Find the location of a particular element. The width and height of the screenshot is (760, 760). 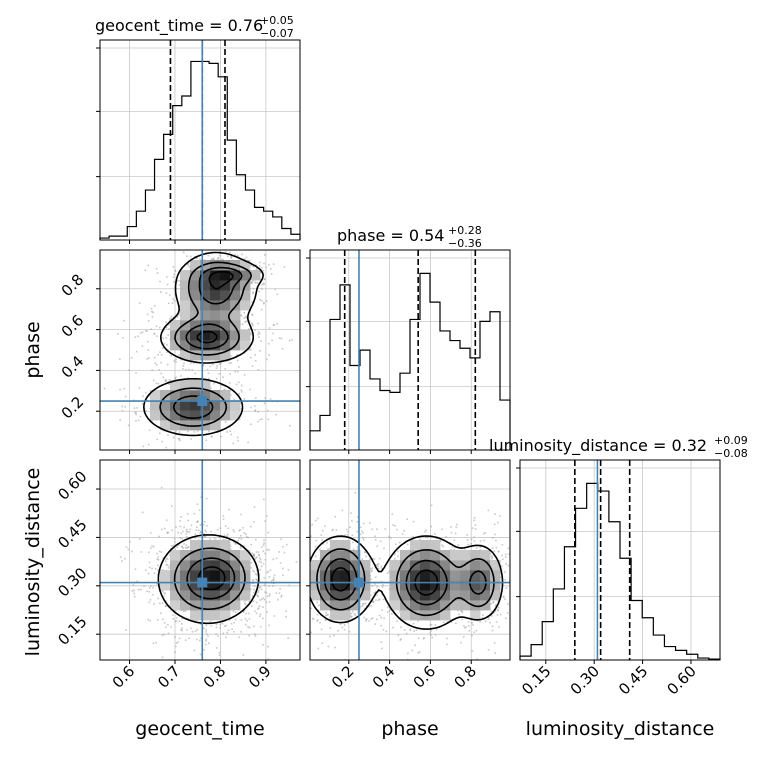

title-geocent-time-minus: −0.07 is located at coordinates (277, 33).